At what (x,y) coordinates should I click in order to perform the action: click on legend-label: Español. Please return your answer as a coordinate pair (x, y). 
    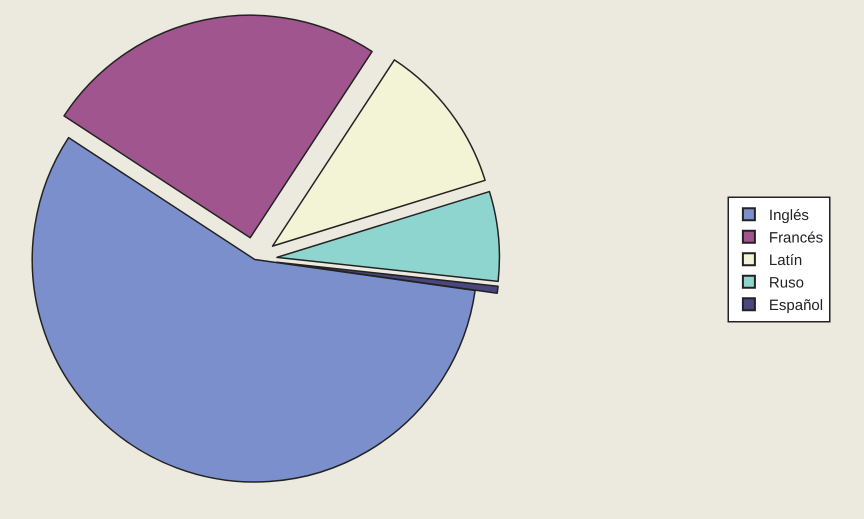
    Looking at the image, I should click on (796, 305).